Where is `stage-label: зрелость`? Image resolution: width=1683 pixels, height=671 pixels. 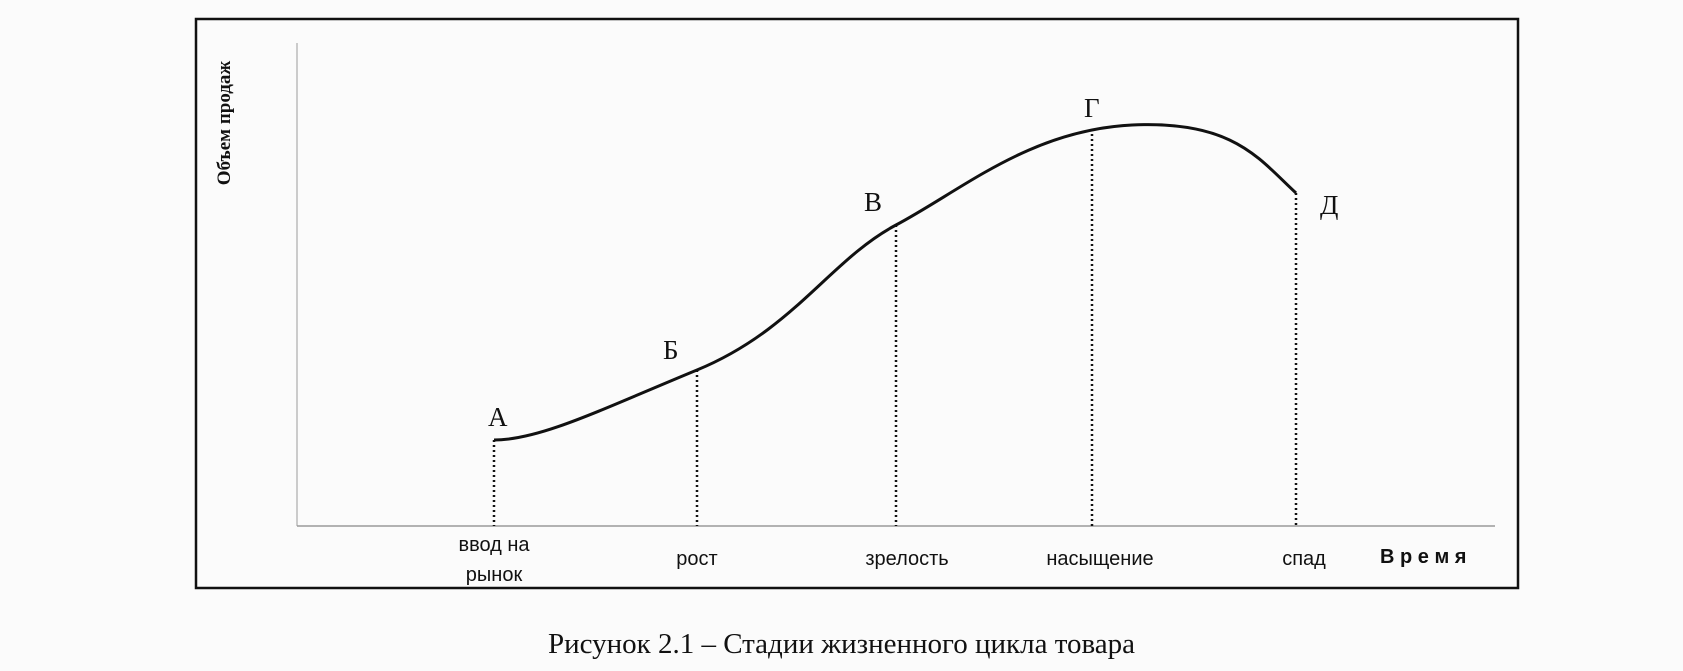
stage-label: зрелость is located at coordinates (907, 559).